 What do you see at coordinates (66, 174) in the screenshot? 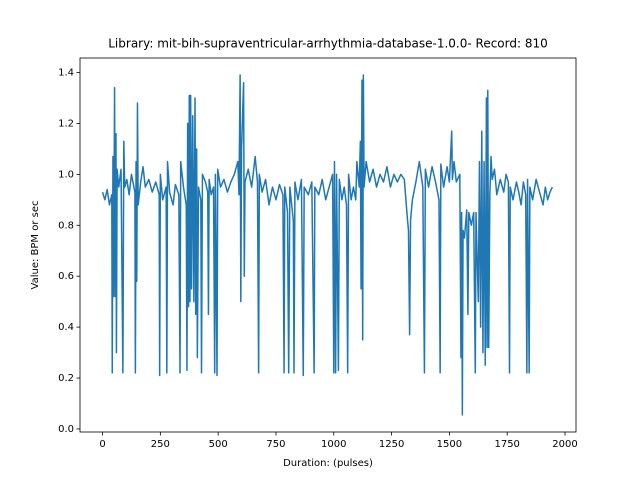
I see `y-tick-label: 1.0` at bounding box center [66, 174].